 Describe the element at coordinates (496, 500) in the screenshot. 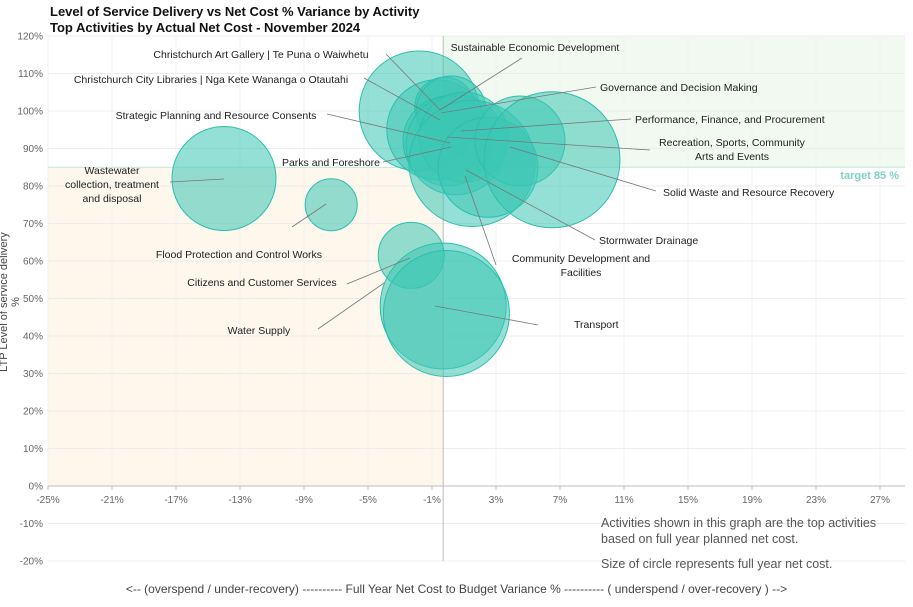

I see `x-tick-label: 3%` at that location.